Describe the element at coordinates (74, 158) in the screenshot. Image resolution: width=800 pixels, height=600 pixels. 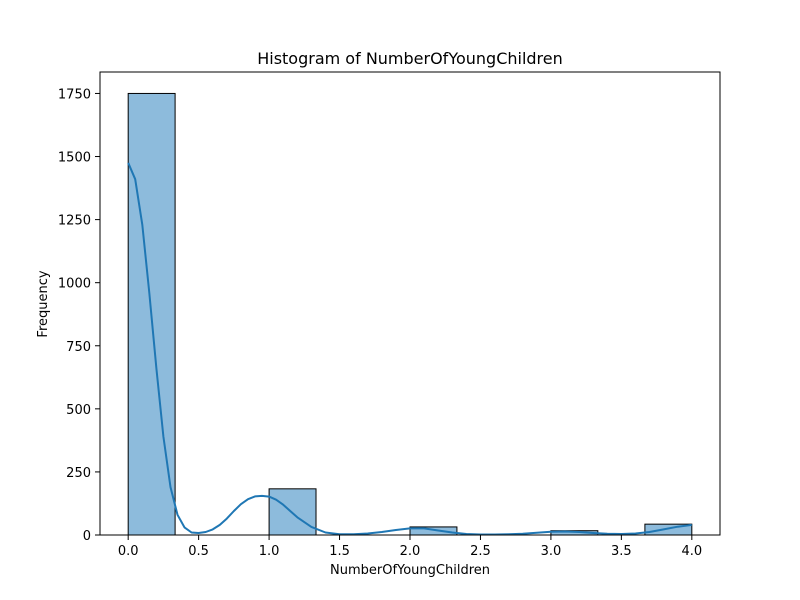
I see `y-tick-label: 1500` at that location.